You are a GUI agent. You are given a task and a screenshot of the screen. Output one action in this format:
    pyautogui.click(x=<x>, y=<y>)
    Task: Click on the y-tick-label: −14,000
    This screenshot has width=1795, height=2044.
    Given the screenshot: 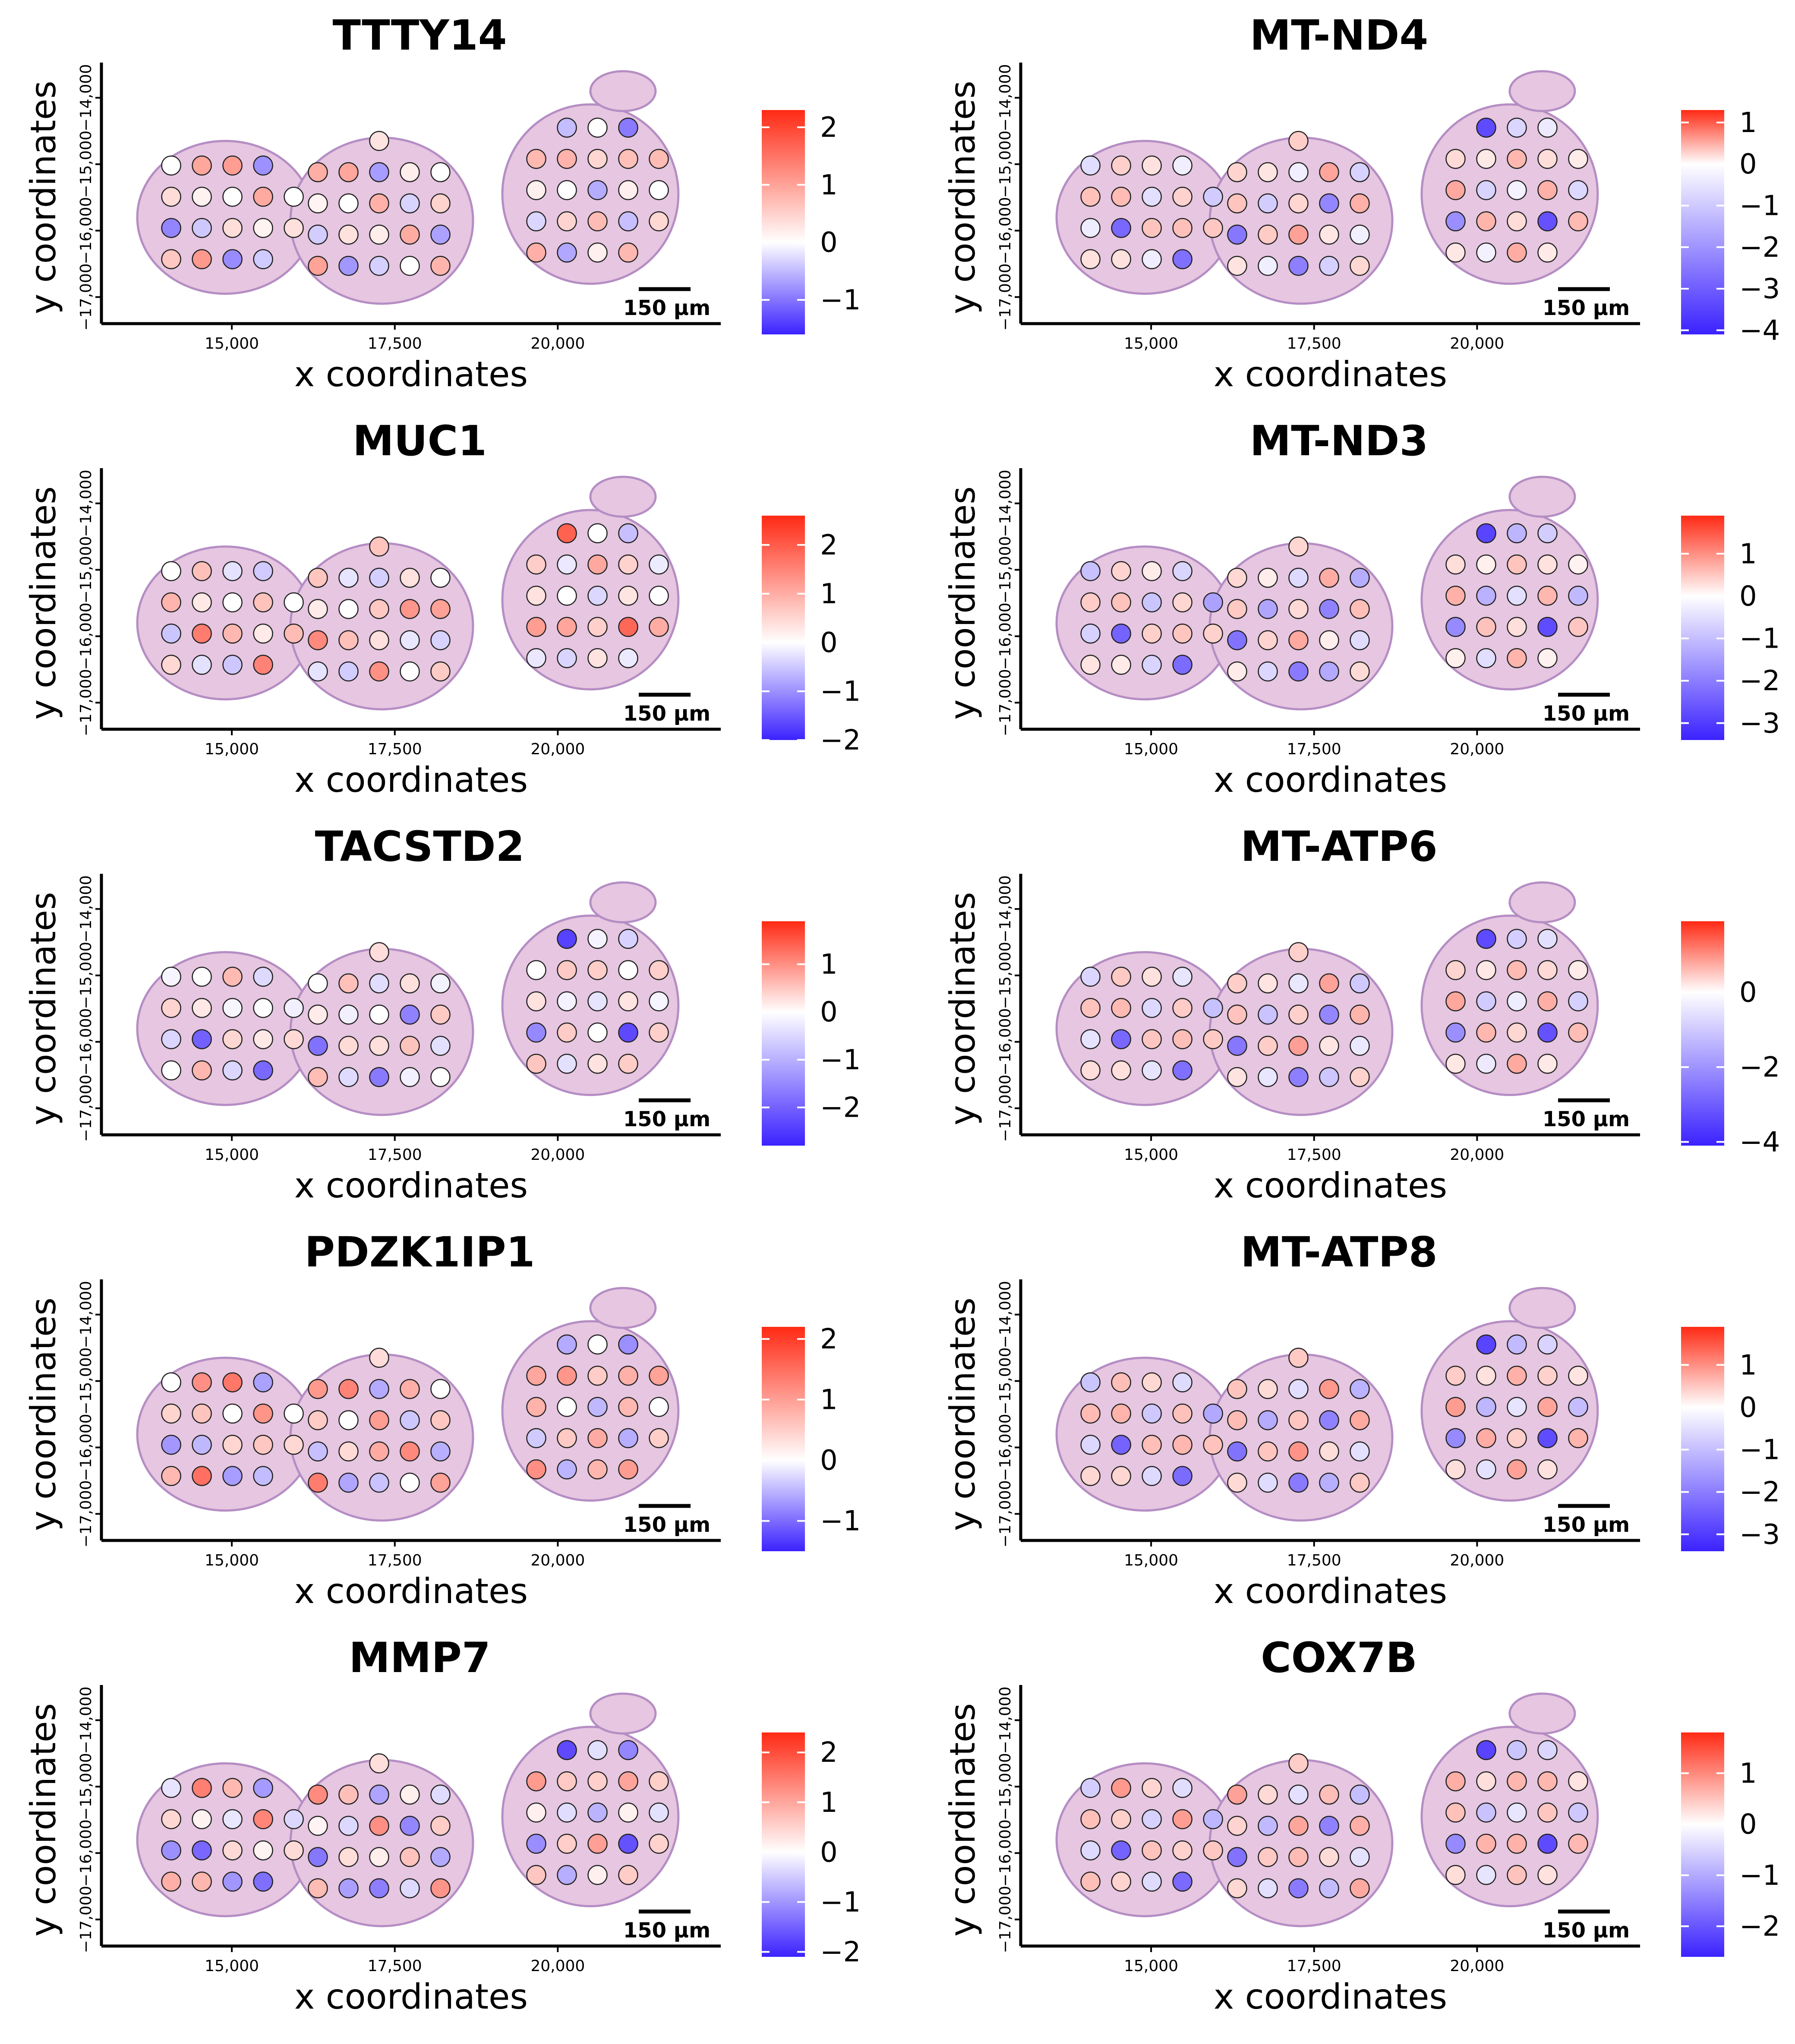 What is the action you would take?
    pyautogui.click(x=1006, y=1314)
    